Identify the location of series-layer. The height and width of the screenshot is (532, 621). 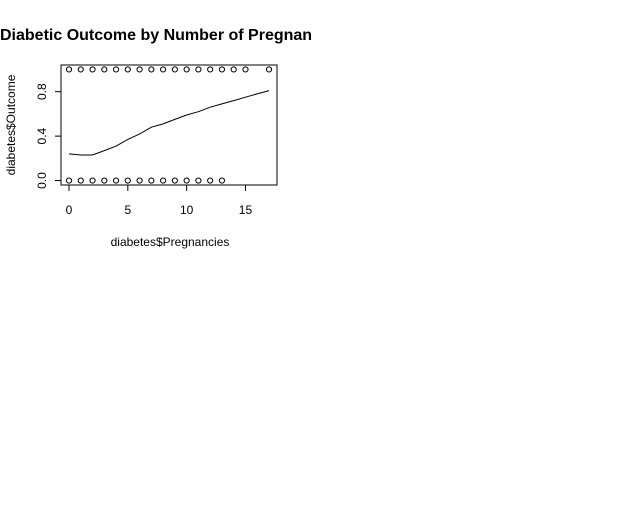
(169, 125).